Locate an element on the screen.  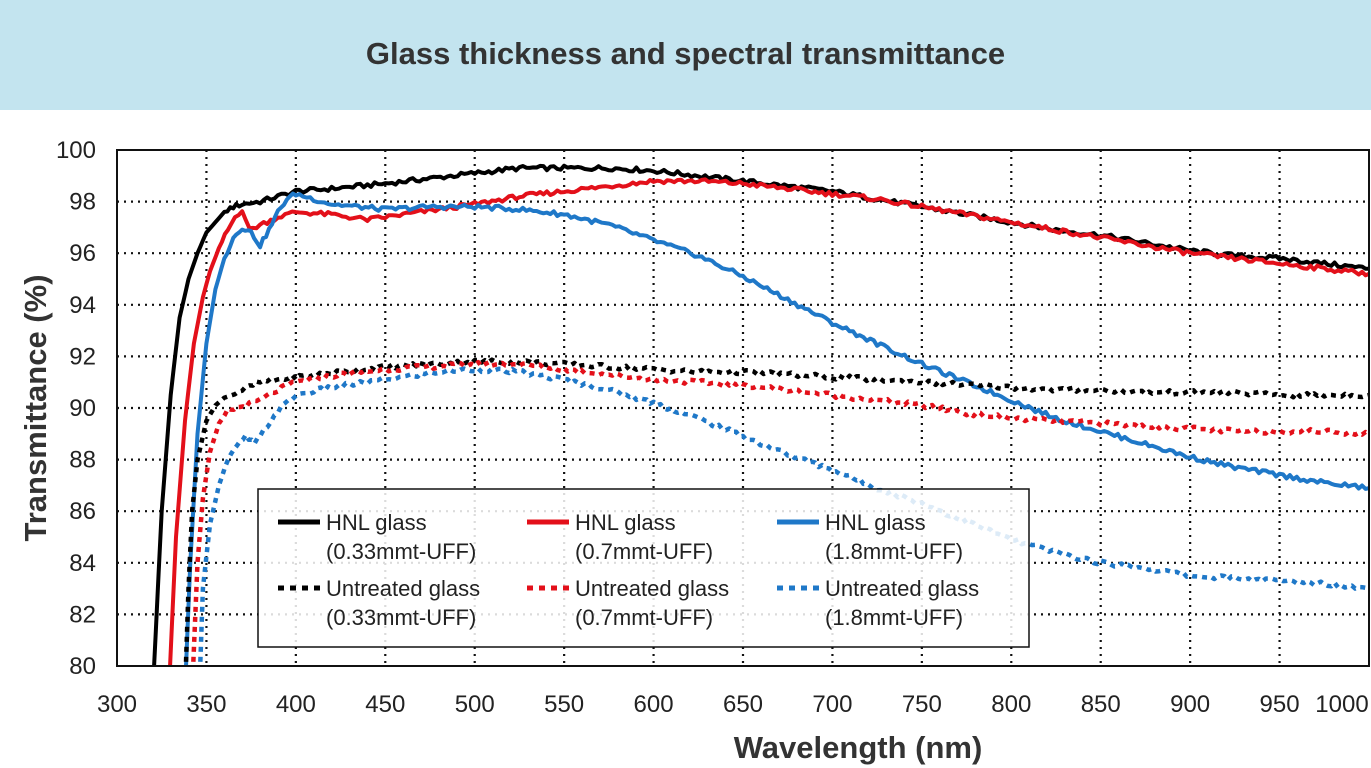
x-tick-label: 500 is located at coordinates (475, 704).